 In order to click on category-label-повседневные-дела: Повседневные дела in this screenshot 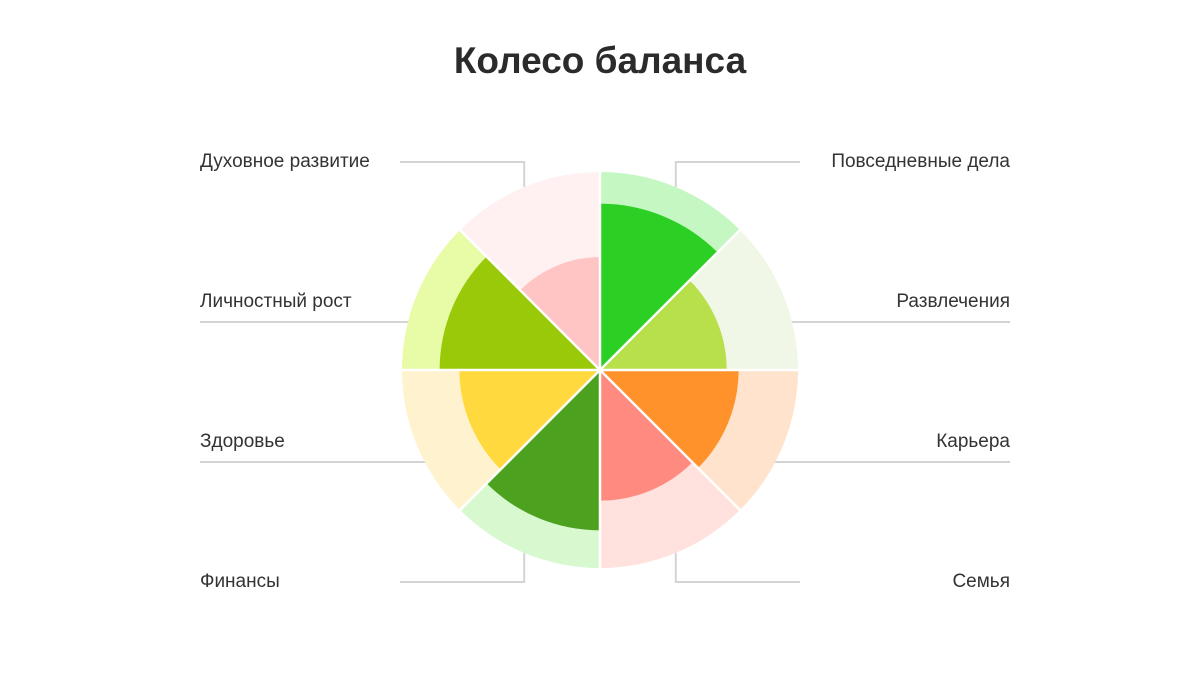, I will do `click(920, 161)`.